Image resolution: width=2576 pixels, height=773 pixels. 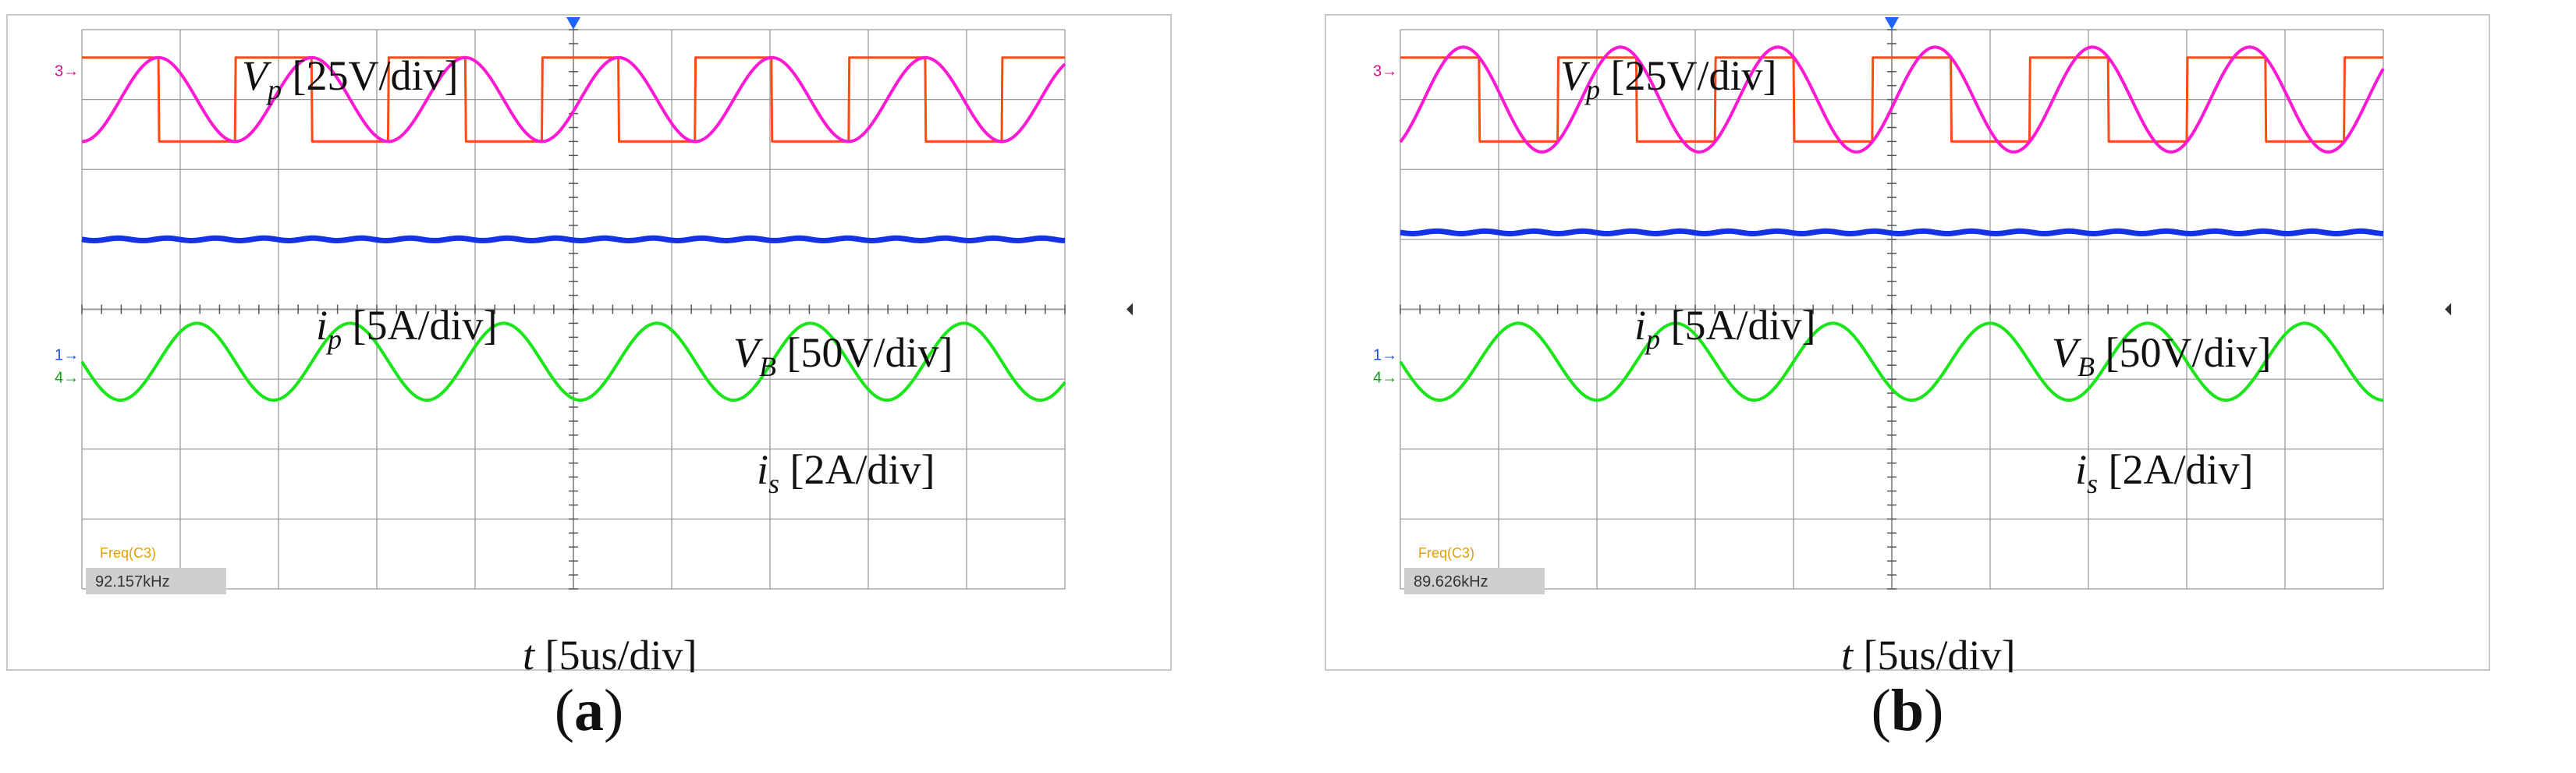 I want to click on freq-value: 92.157kHz, so click(x=132, y=581).